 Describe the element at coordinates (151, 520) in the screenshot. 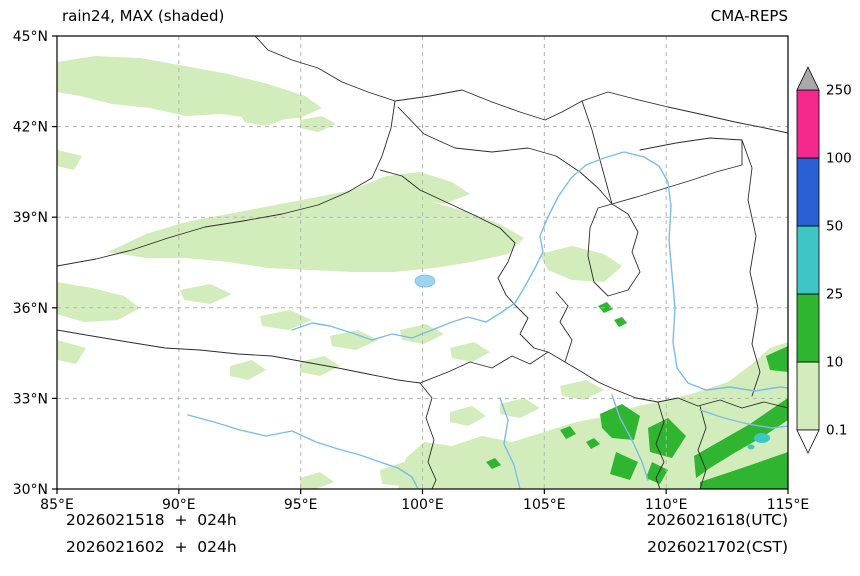

I see `init-time-line1: 2026021518 + 024h` at that location.